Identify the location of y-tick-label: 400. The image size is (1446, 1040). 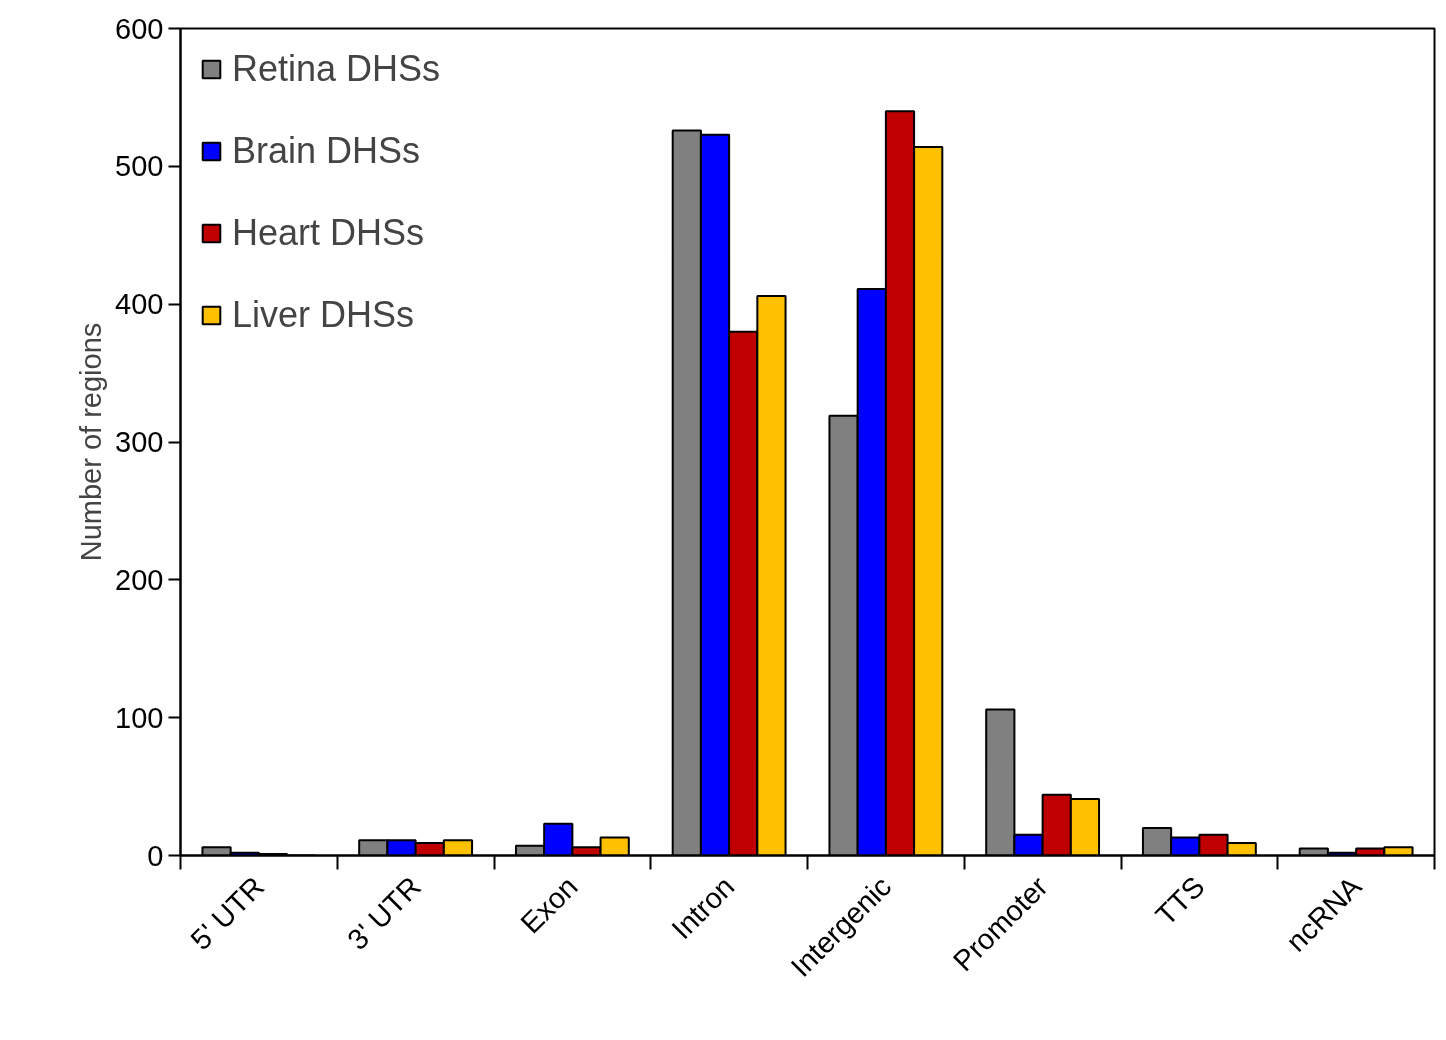
(139, 304).